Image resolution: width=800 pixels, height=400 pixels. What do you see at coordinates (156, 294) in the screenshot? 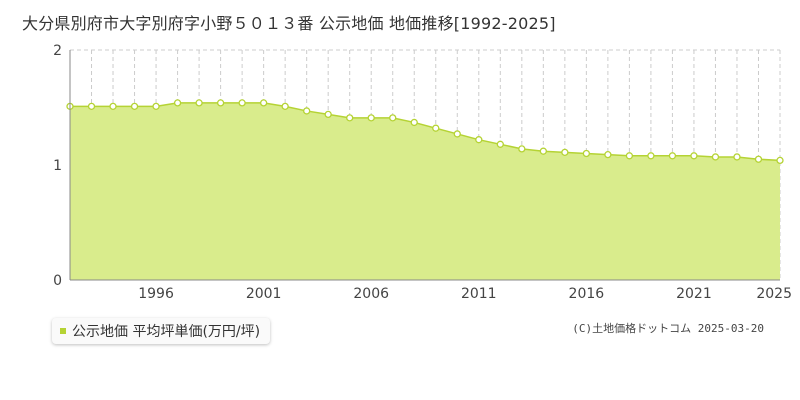
I see `x-tick-label: 1996` at bounding box center [156, 294].